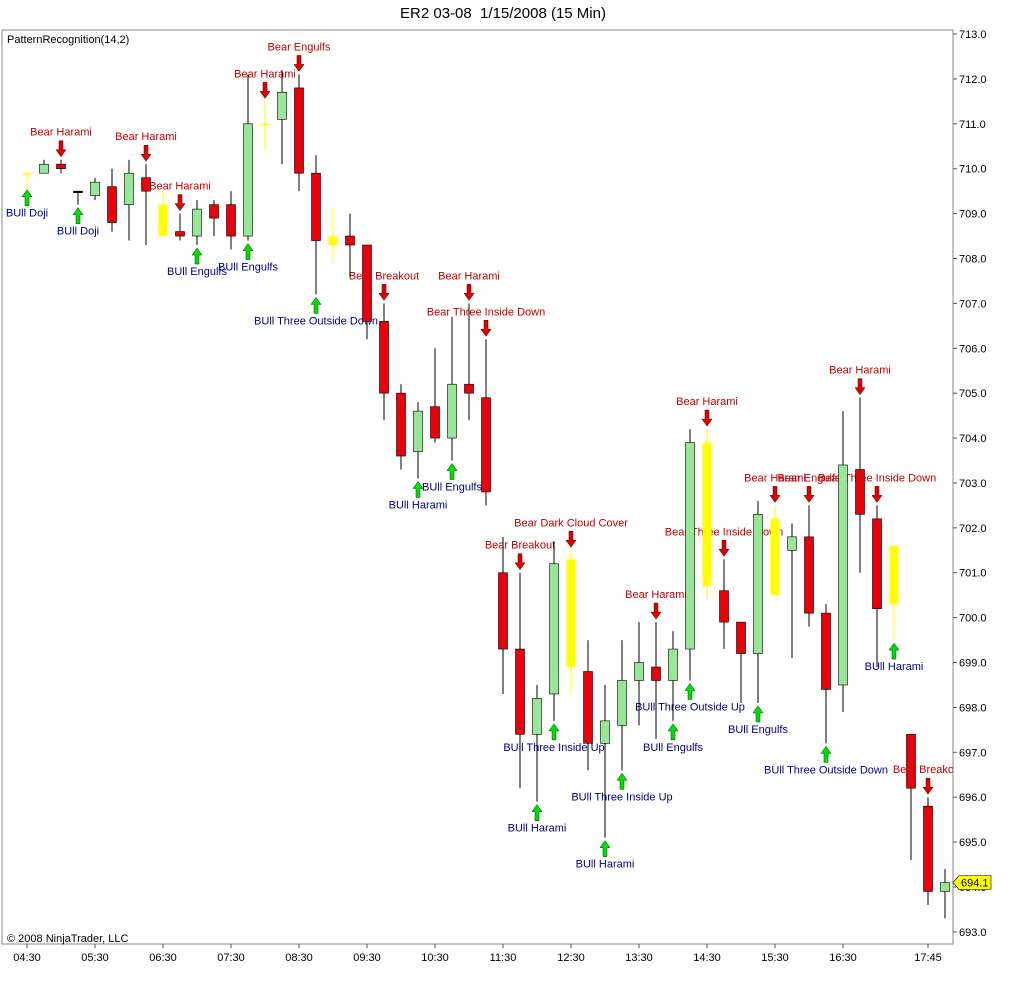 Image resolution: width=1016 pixels, height=988 pixels. Describe the element at coordinates (367, 958) in the screenshot. I see `x-tick-label: 09:30` at that location.